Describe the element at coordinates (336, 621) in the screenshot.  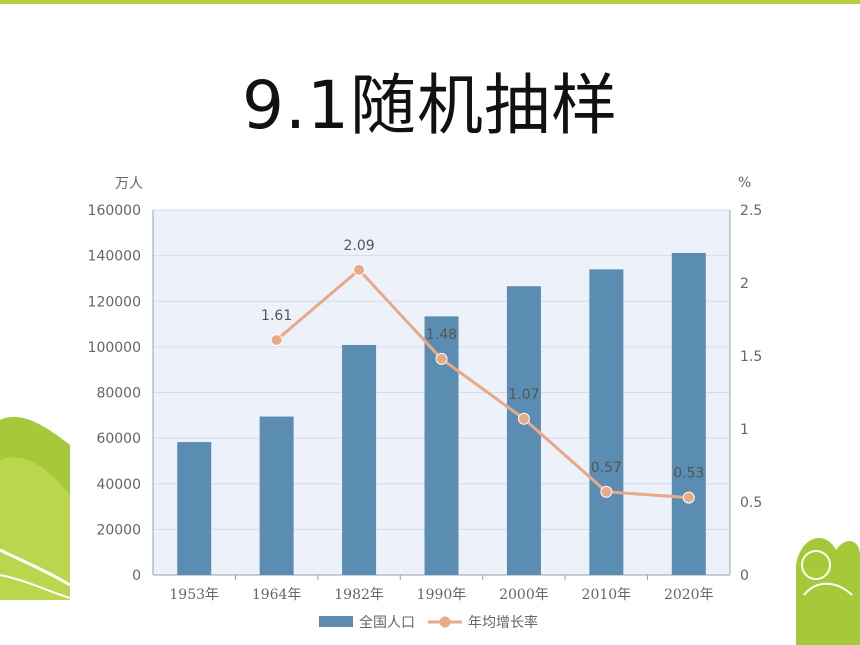
I see `legend-swatch-bars` at that location.